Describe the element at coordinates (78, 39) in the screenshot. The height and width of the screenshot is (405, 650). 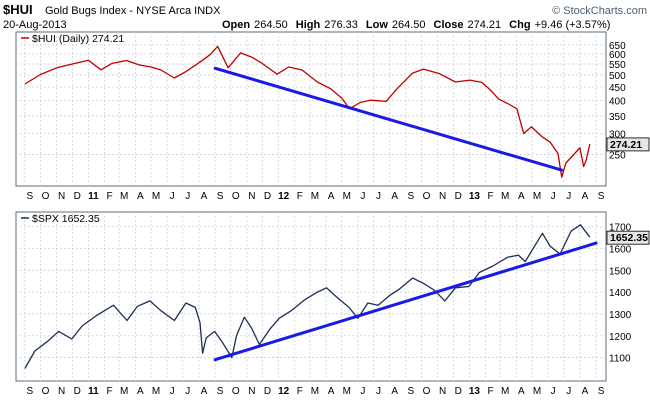
I see `legend-label: $HUI (Daily) 274.21` at that location.